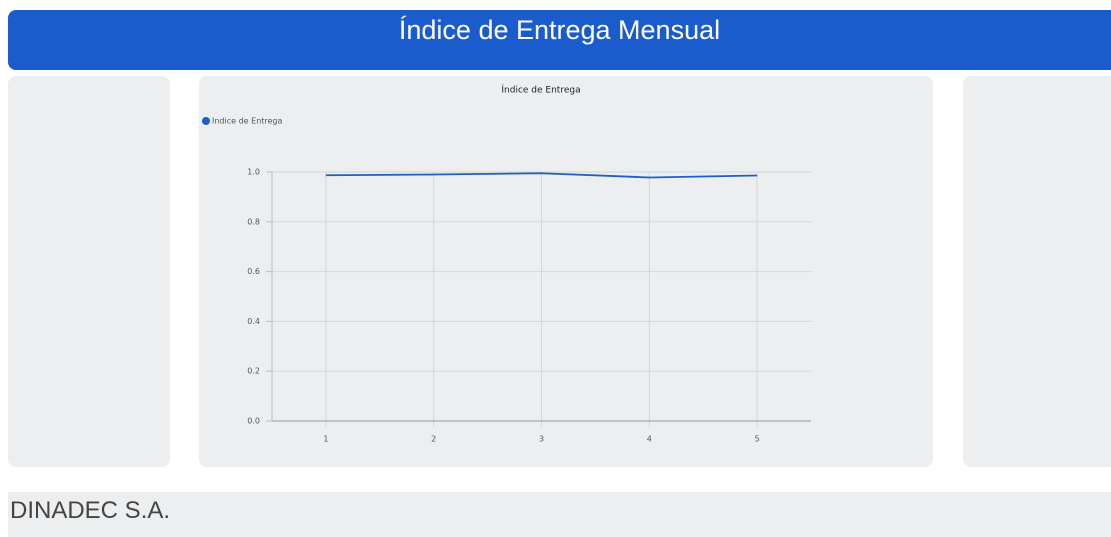  What do you see at coordinates (253, 421) in the screenshot?
I see `y-tick-label: 0.0` at bounding box center [253, 421].